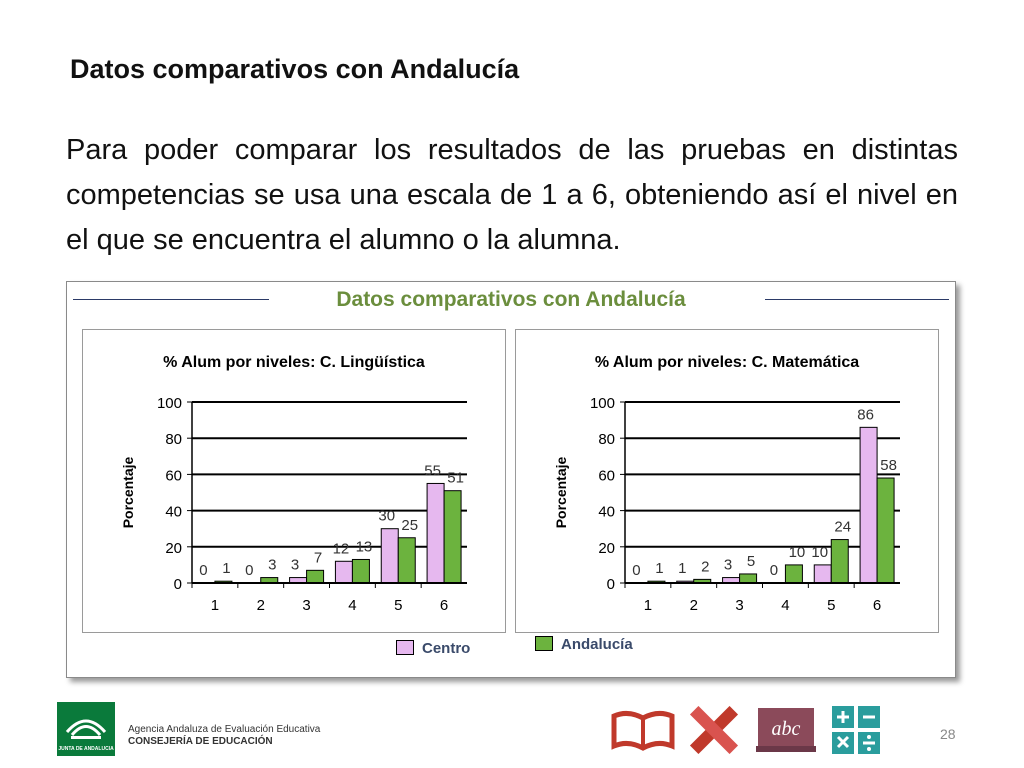  Describe the element at coordinates (727, 362) in the screenshot. I see `chart-title: % Alum por niveles: C. Matemática` at that location.